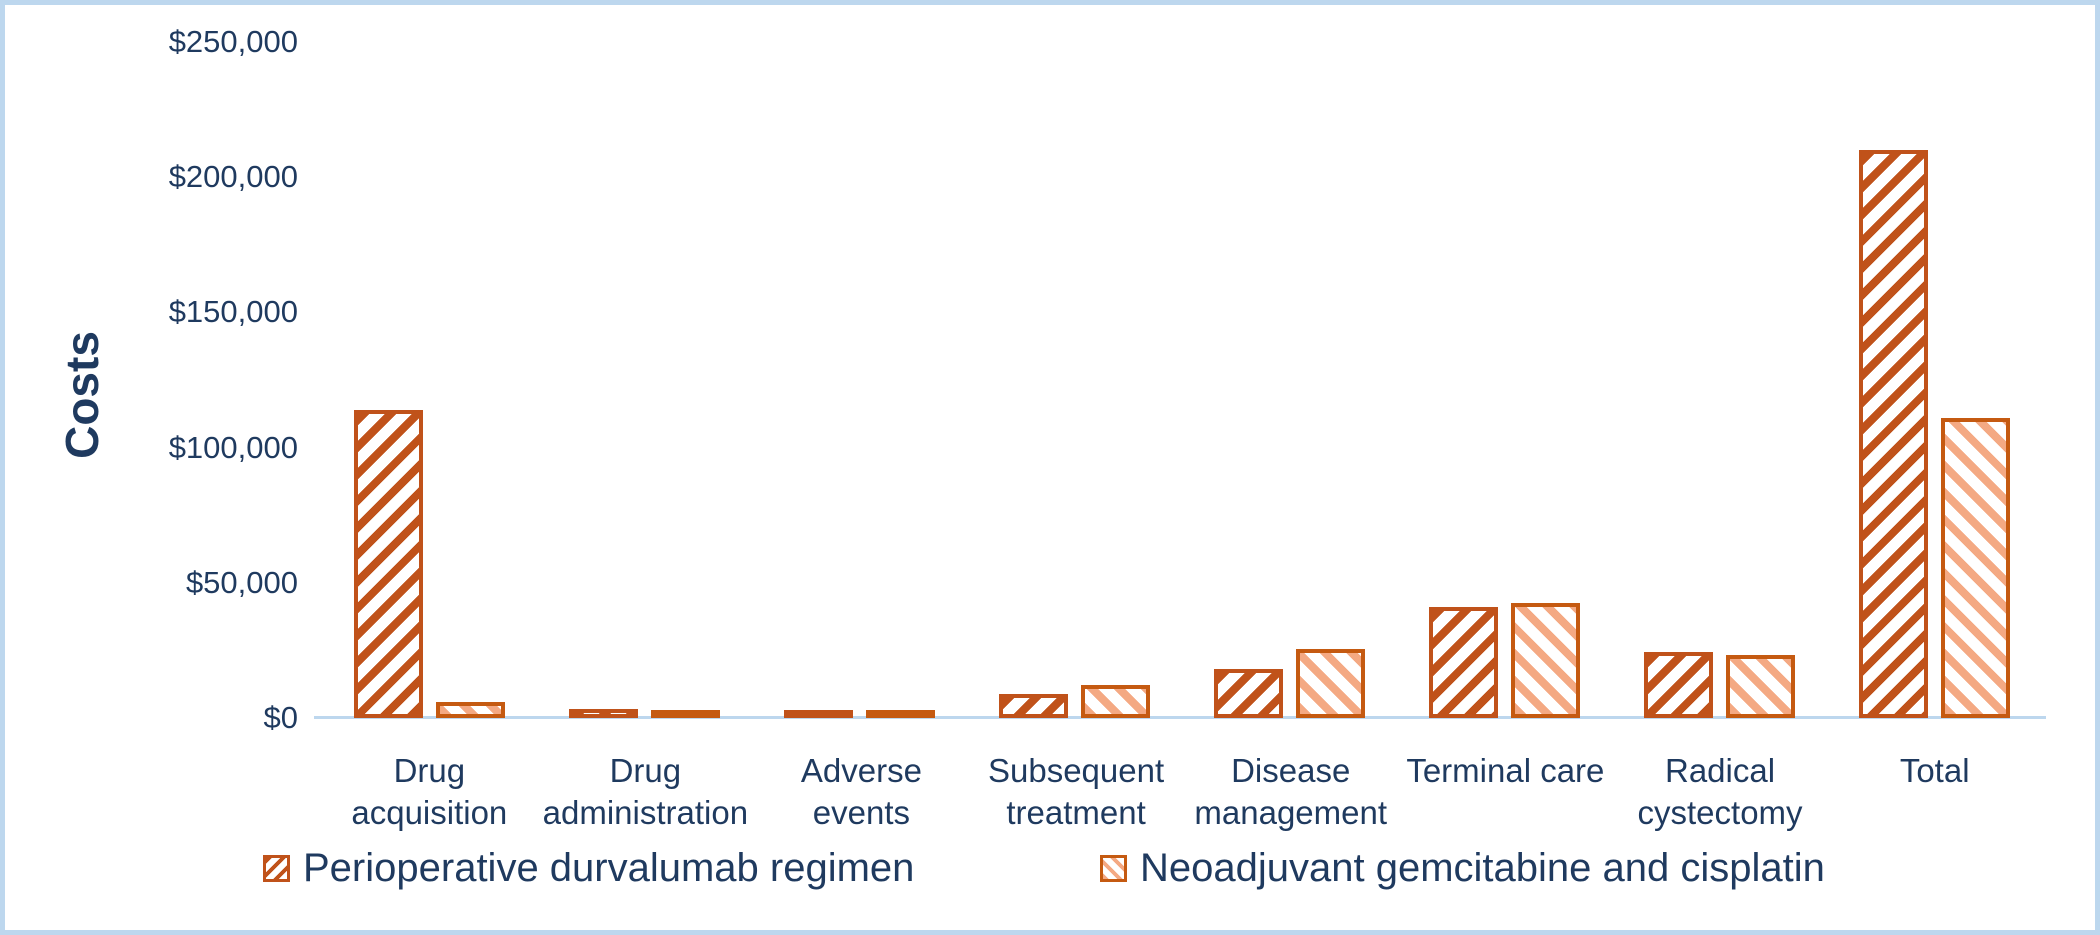 The height and width of the screenshot is (935, 2100). I want to click on x-category-label: Subsequent treatment, so click(1076, 791).